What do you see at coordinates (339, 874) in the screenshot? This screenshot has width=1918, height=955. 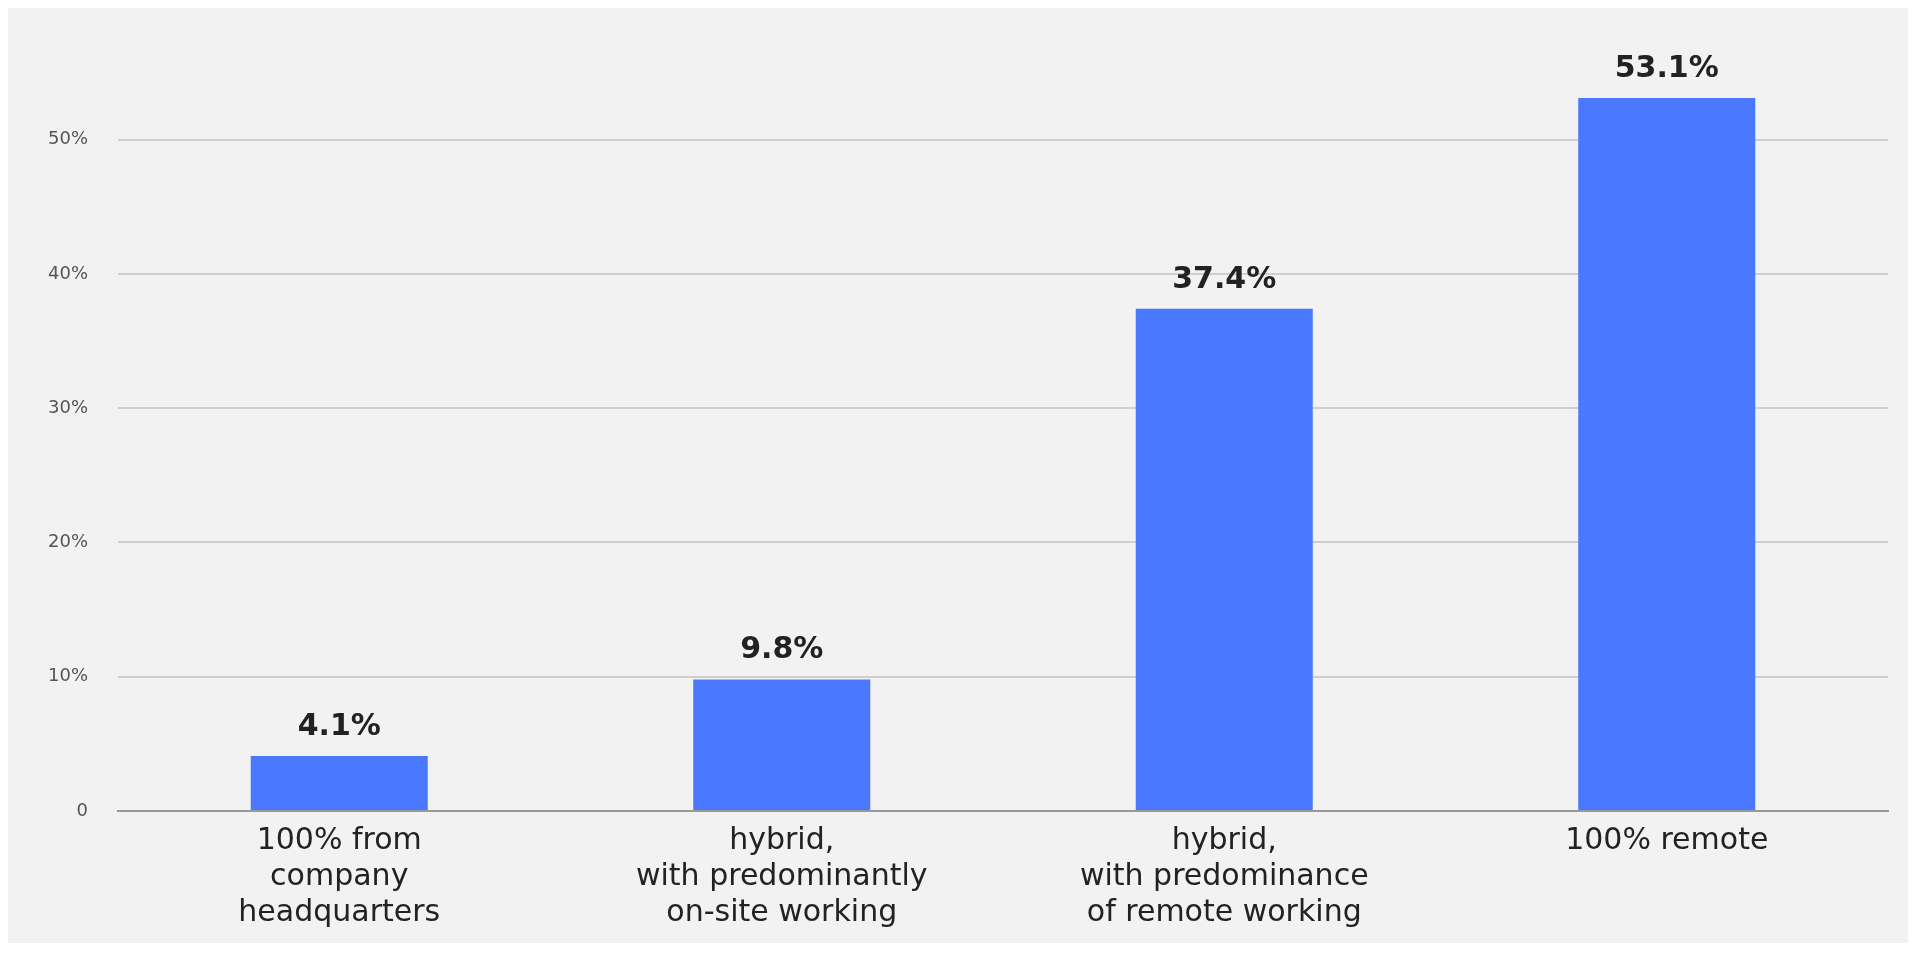 I see `x-tick-label: 100% from company headquarters` at bounding box center [339, 874].